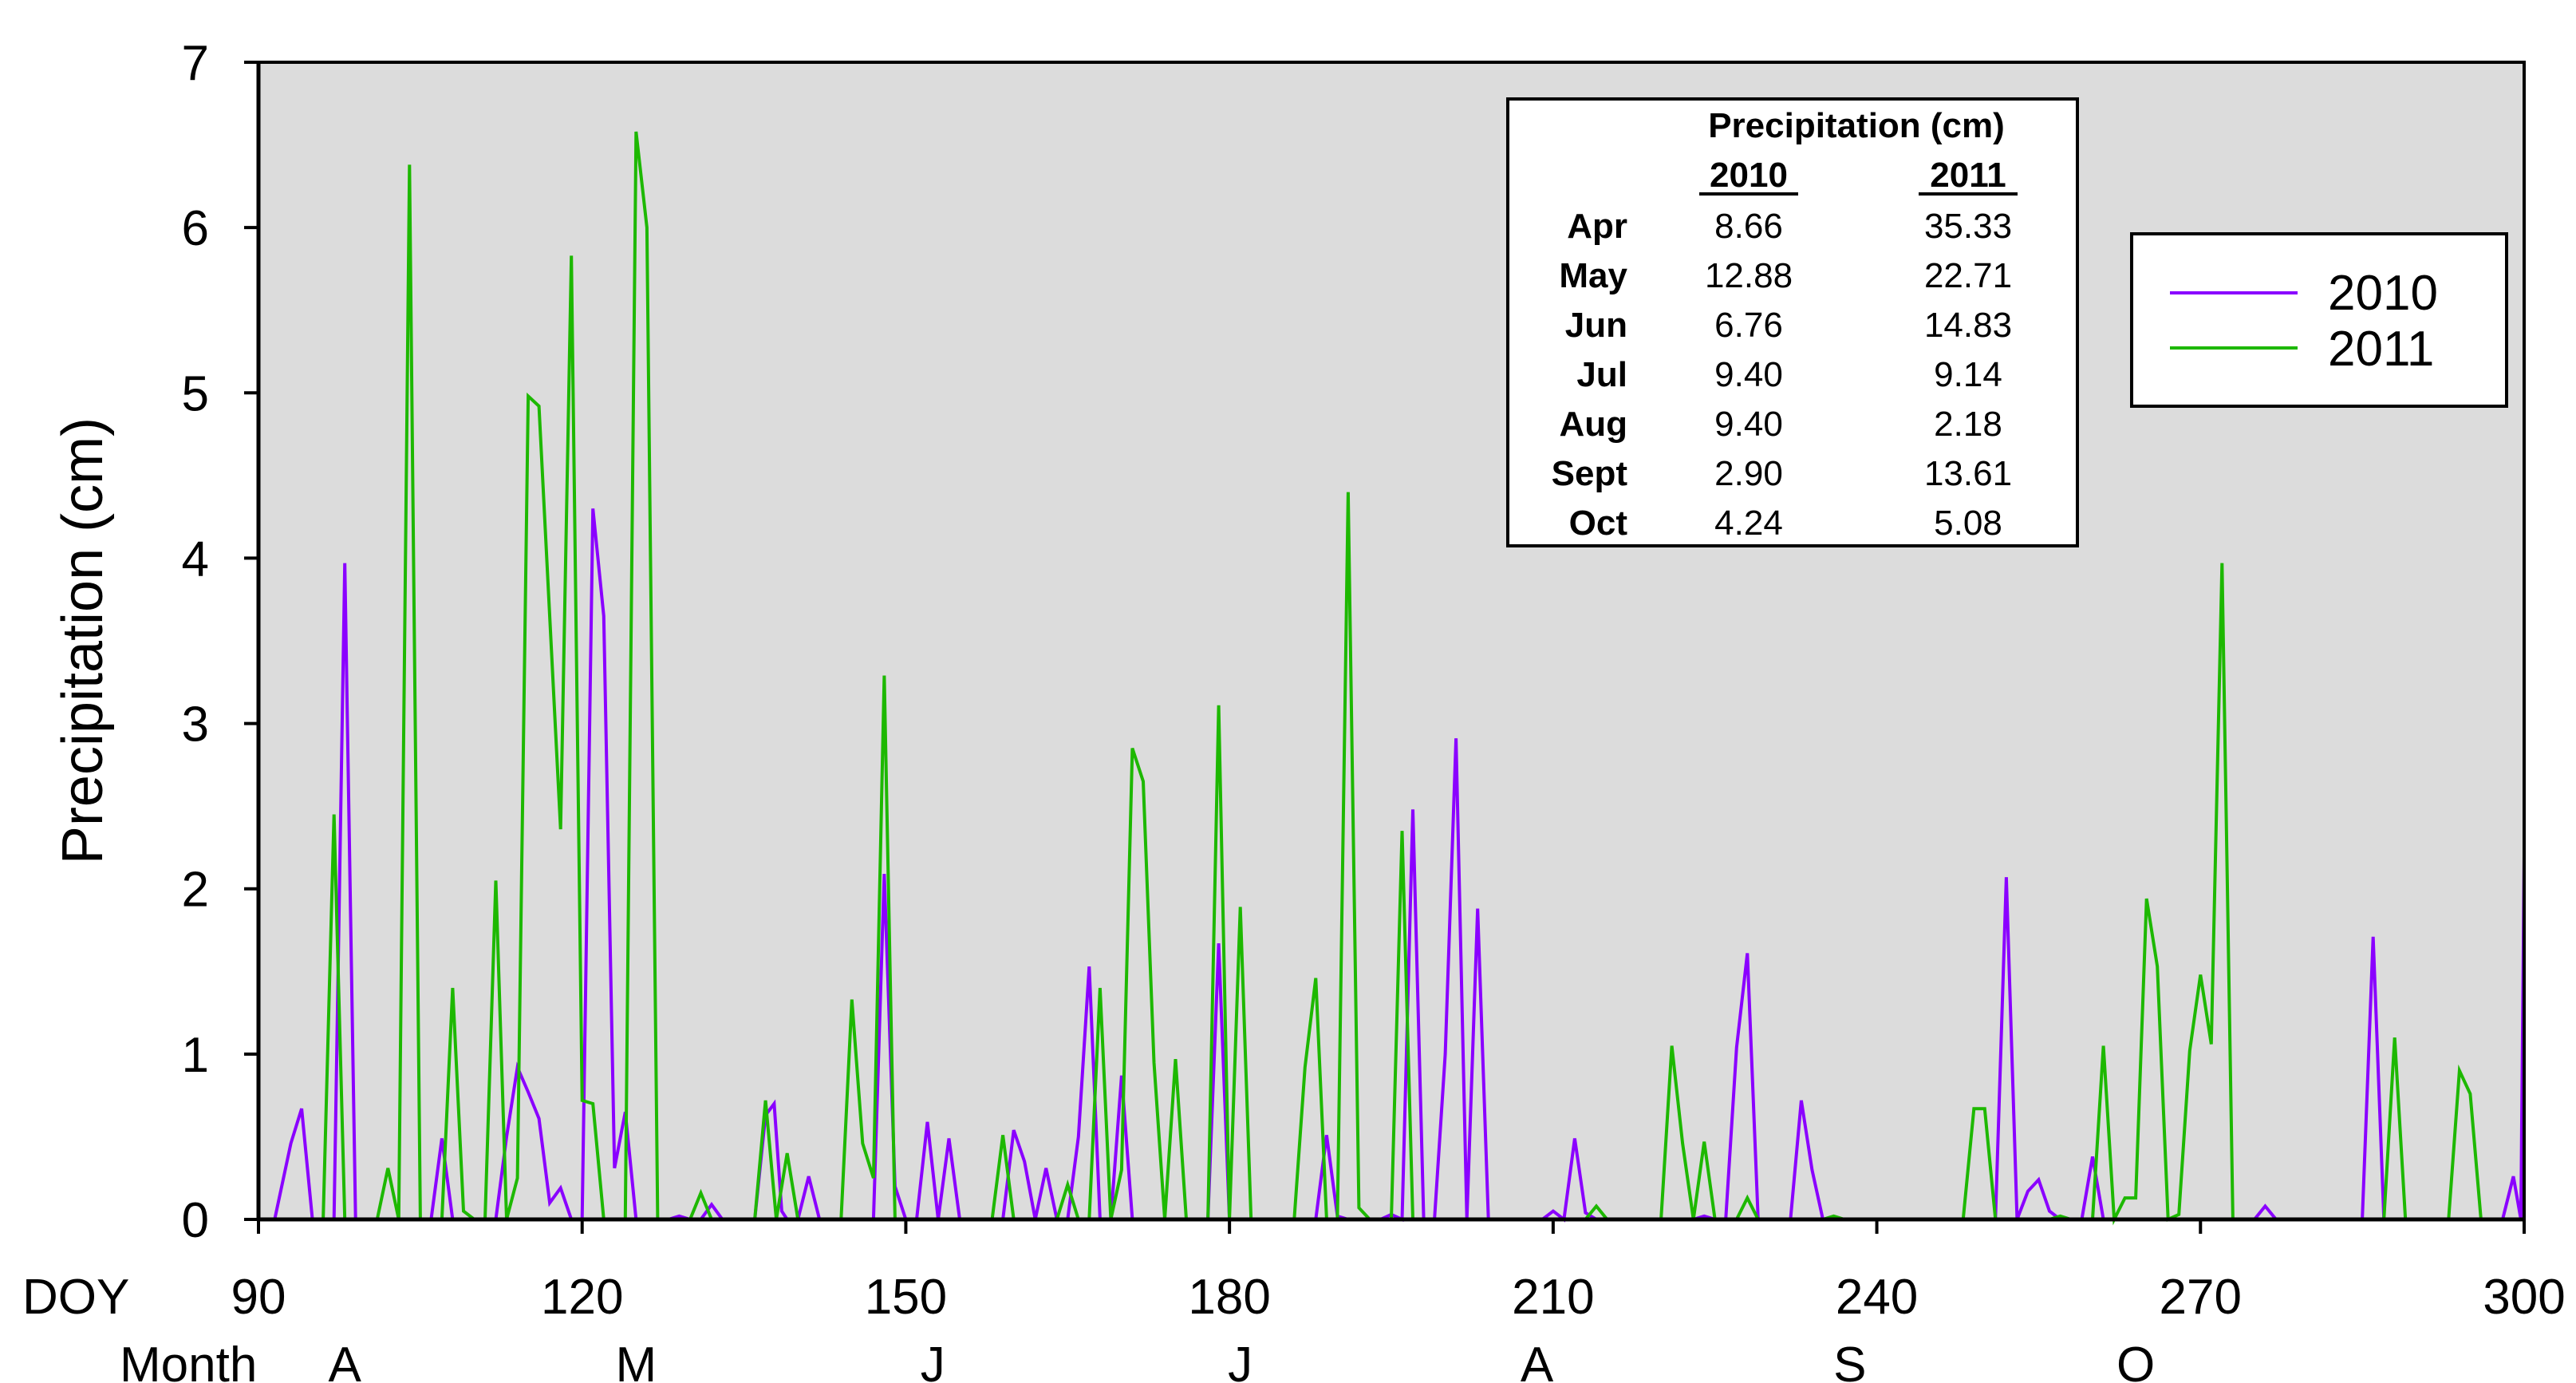 This screenshot has height=1383, width=2576. What do you see at coordinates (195, 393) in the screenshot?
I see `y-tick-label: 5` at bounding box center [195, 393].